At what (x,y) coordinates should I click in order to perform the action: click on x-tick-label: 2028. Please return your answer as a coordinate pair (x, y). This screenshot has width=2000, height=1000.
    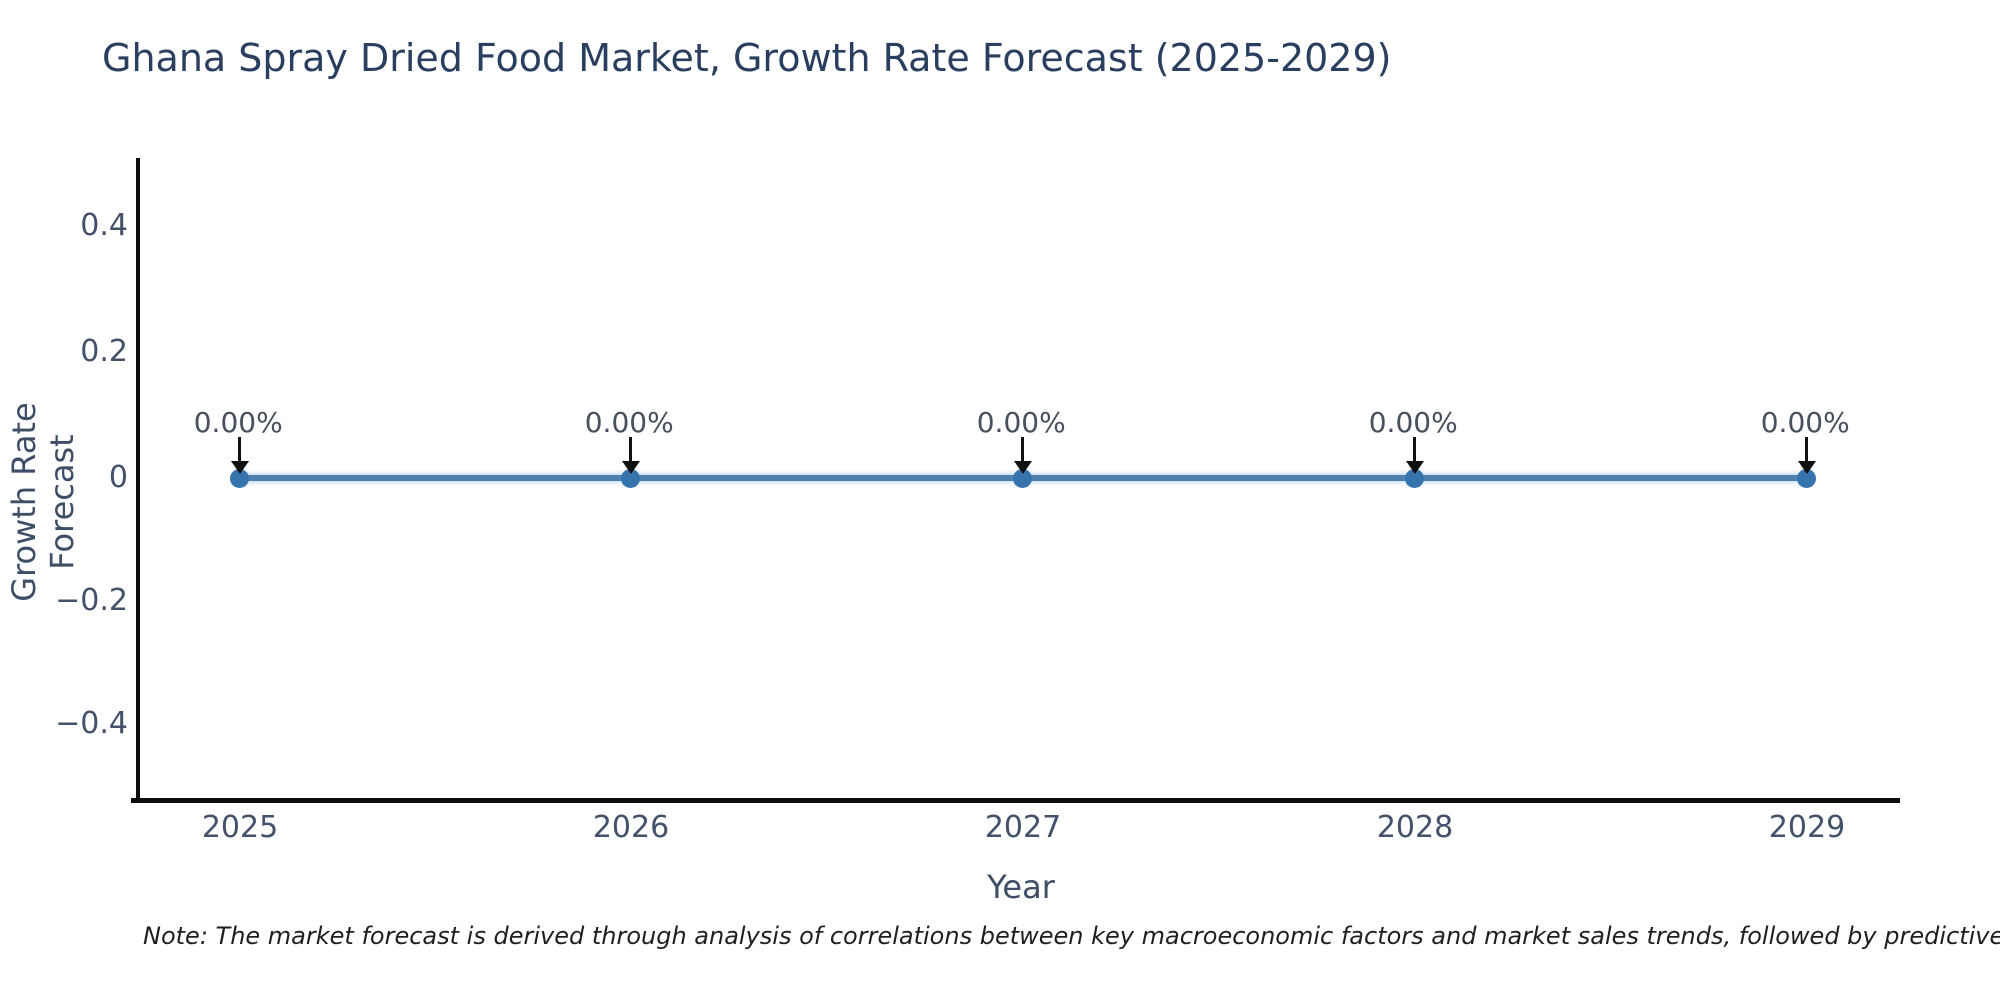
    Looking at the image, I should click on (1415, 827).